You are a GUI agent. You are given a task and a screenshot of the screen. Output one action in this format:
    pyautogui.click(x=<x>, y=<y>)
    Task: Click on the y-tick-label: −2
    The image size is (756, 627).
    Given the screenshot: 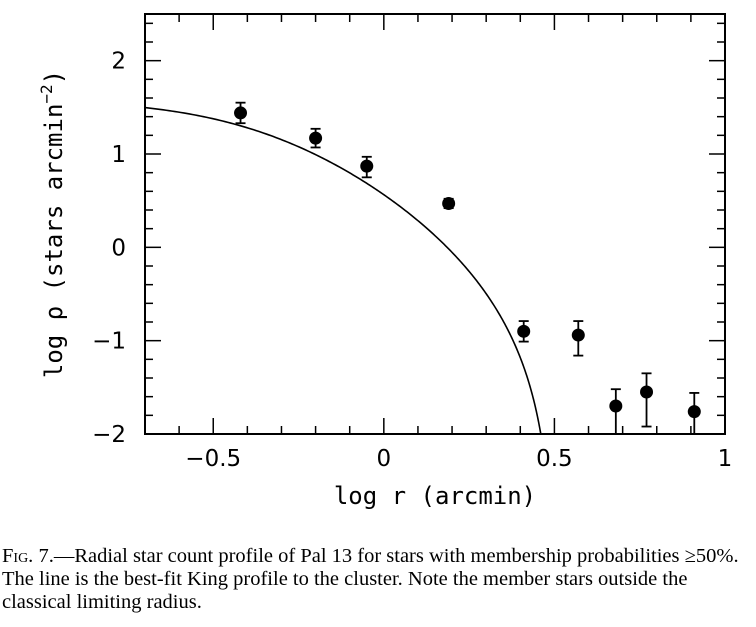 What is the action you would take?
    pyautogui.click(x=109, y=435)
    